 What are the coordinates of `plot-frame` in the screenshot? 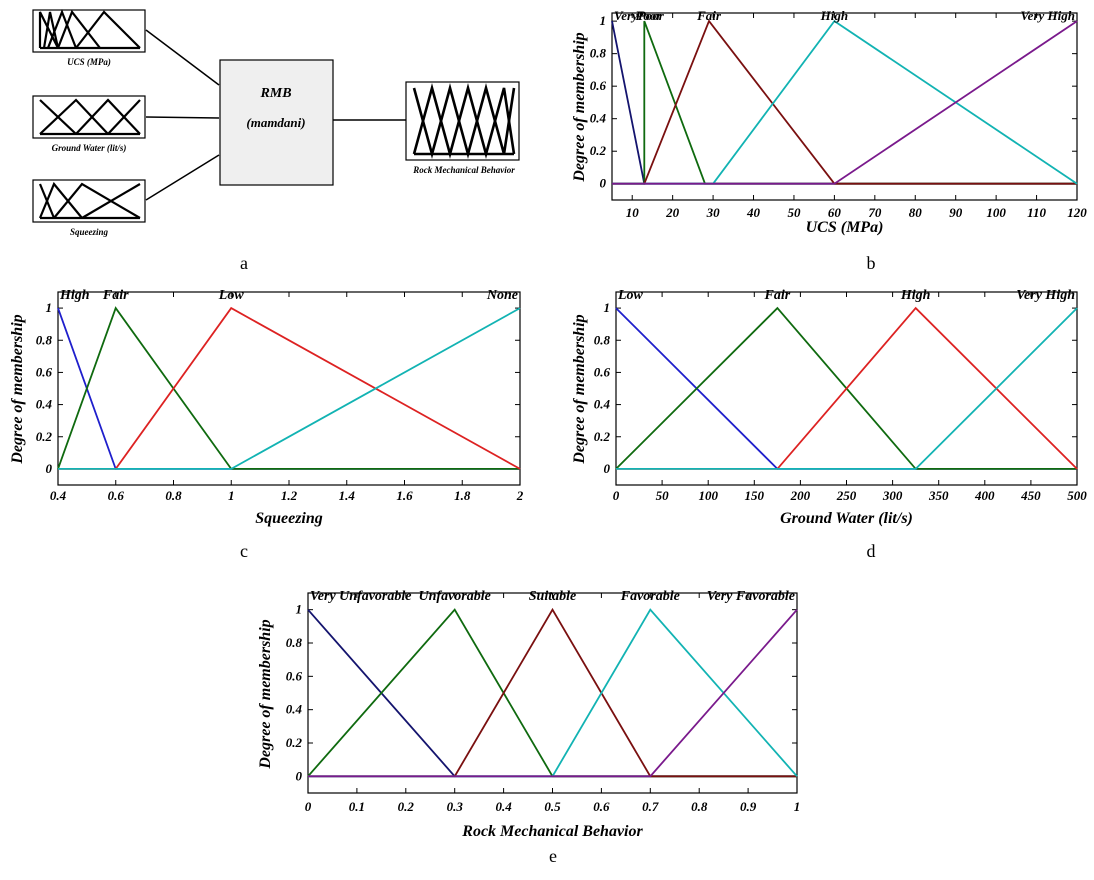 It's located at (844, 106).